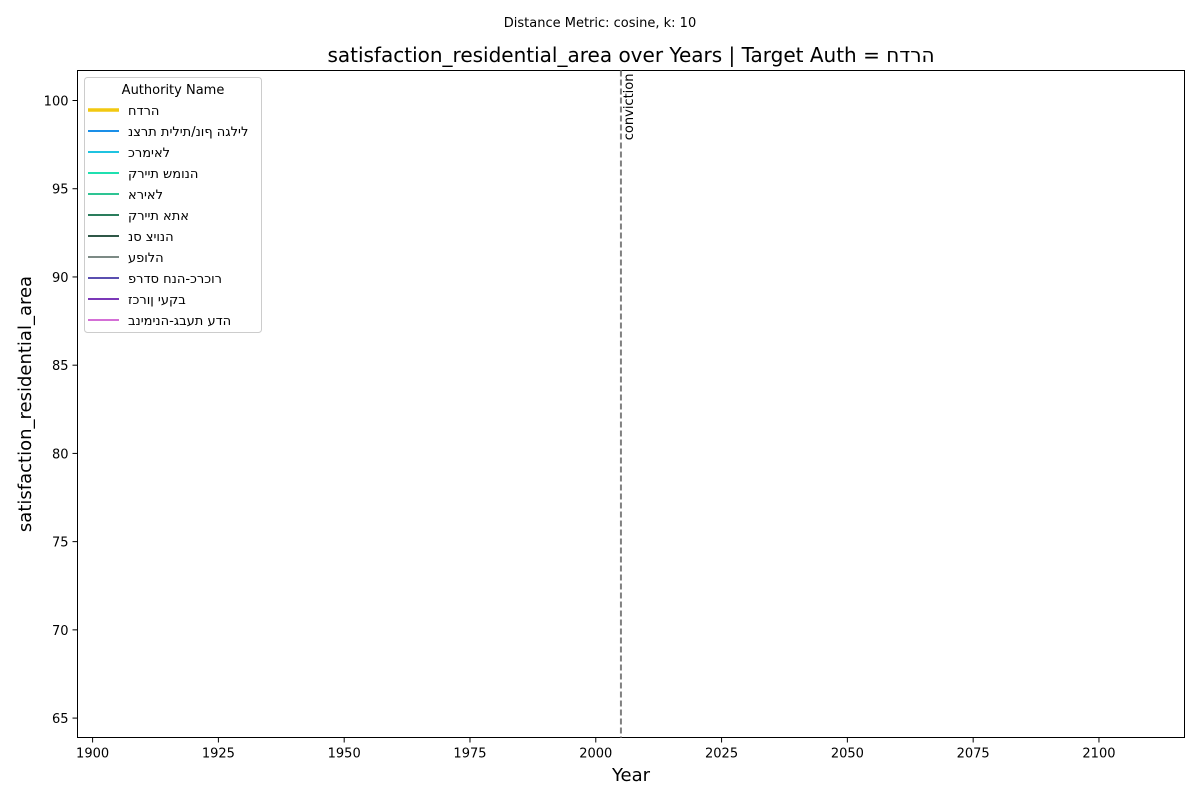  I want to click on x-tick-label: 2100, so click(1098, 754).